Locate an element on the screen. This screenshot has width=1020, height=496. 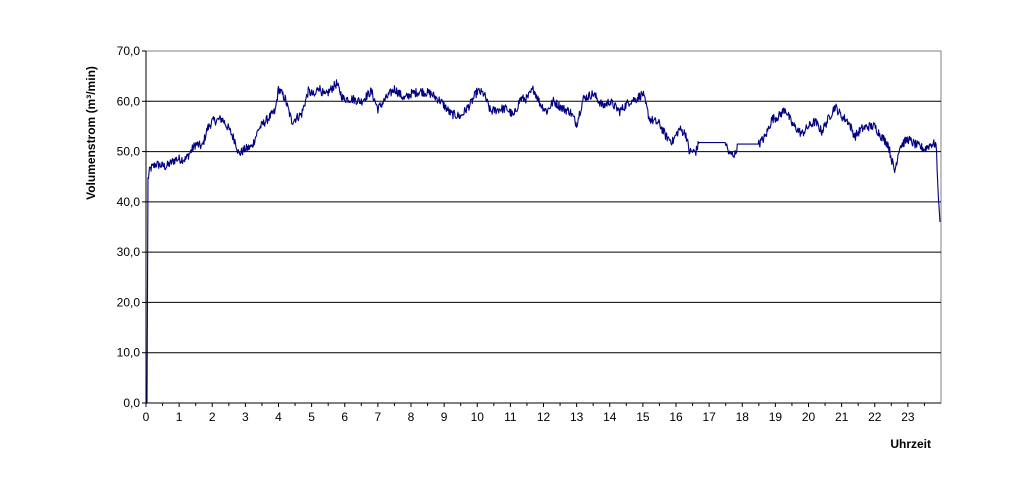
x-tick-label: 5 is located at coordinates (311, 417).